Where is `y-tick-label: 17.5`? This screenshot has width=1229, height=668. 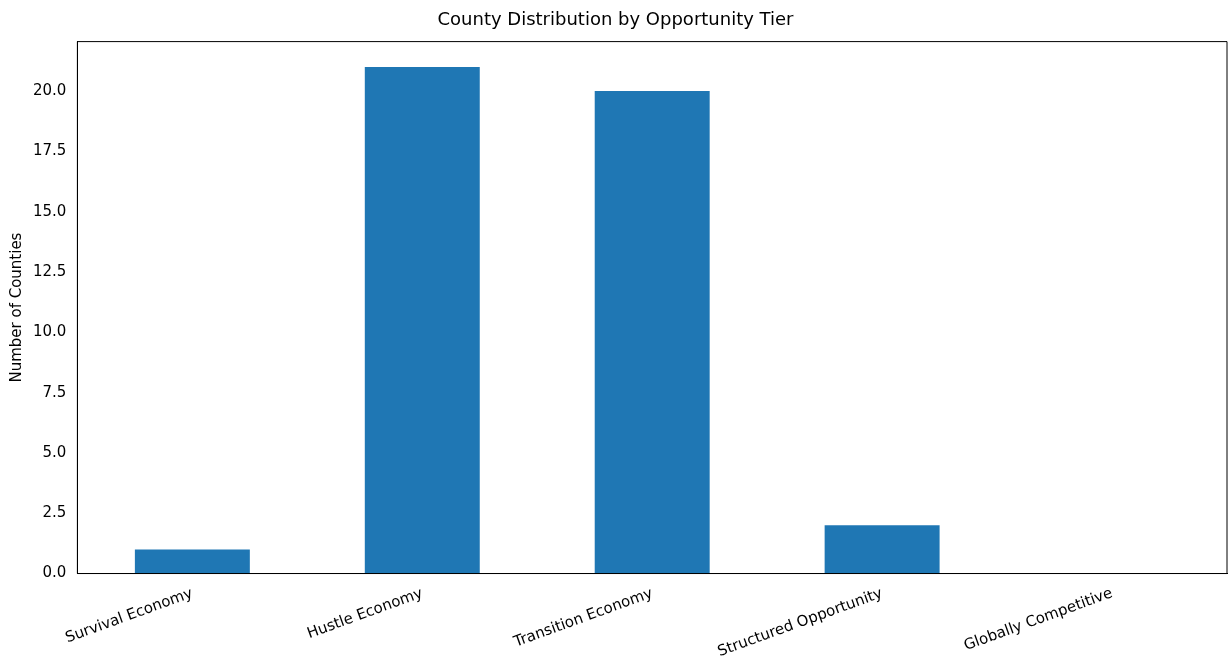
y-tick-label: 17.5 is located at coordinates (49, 150).